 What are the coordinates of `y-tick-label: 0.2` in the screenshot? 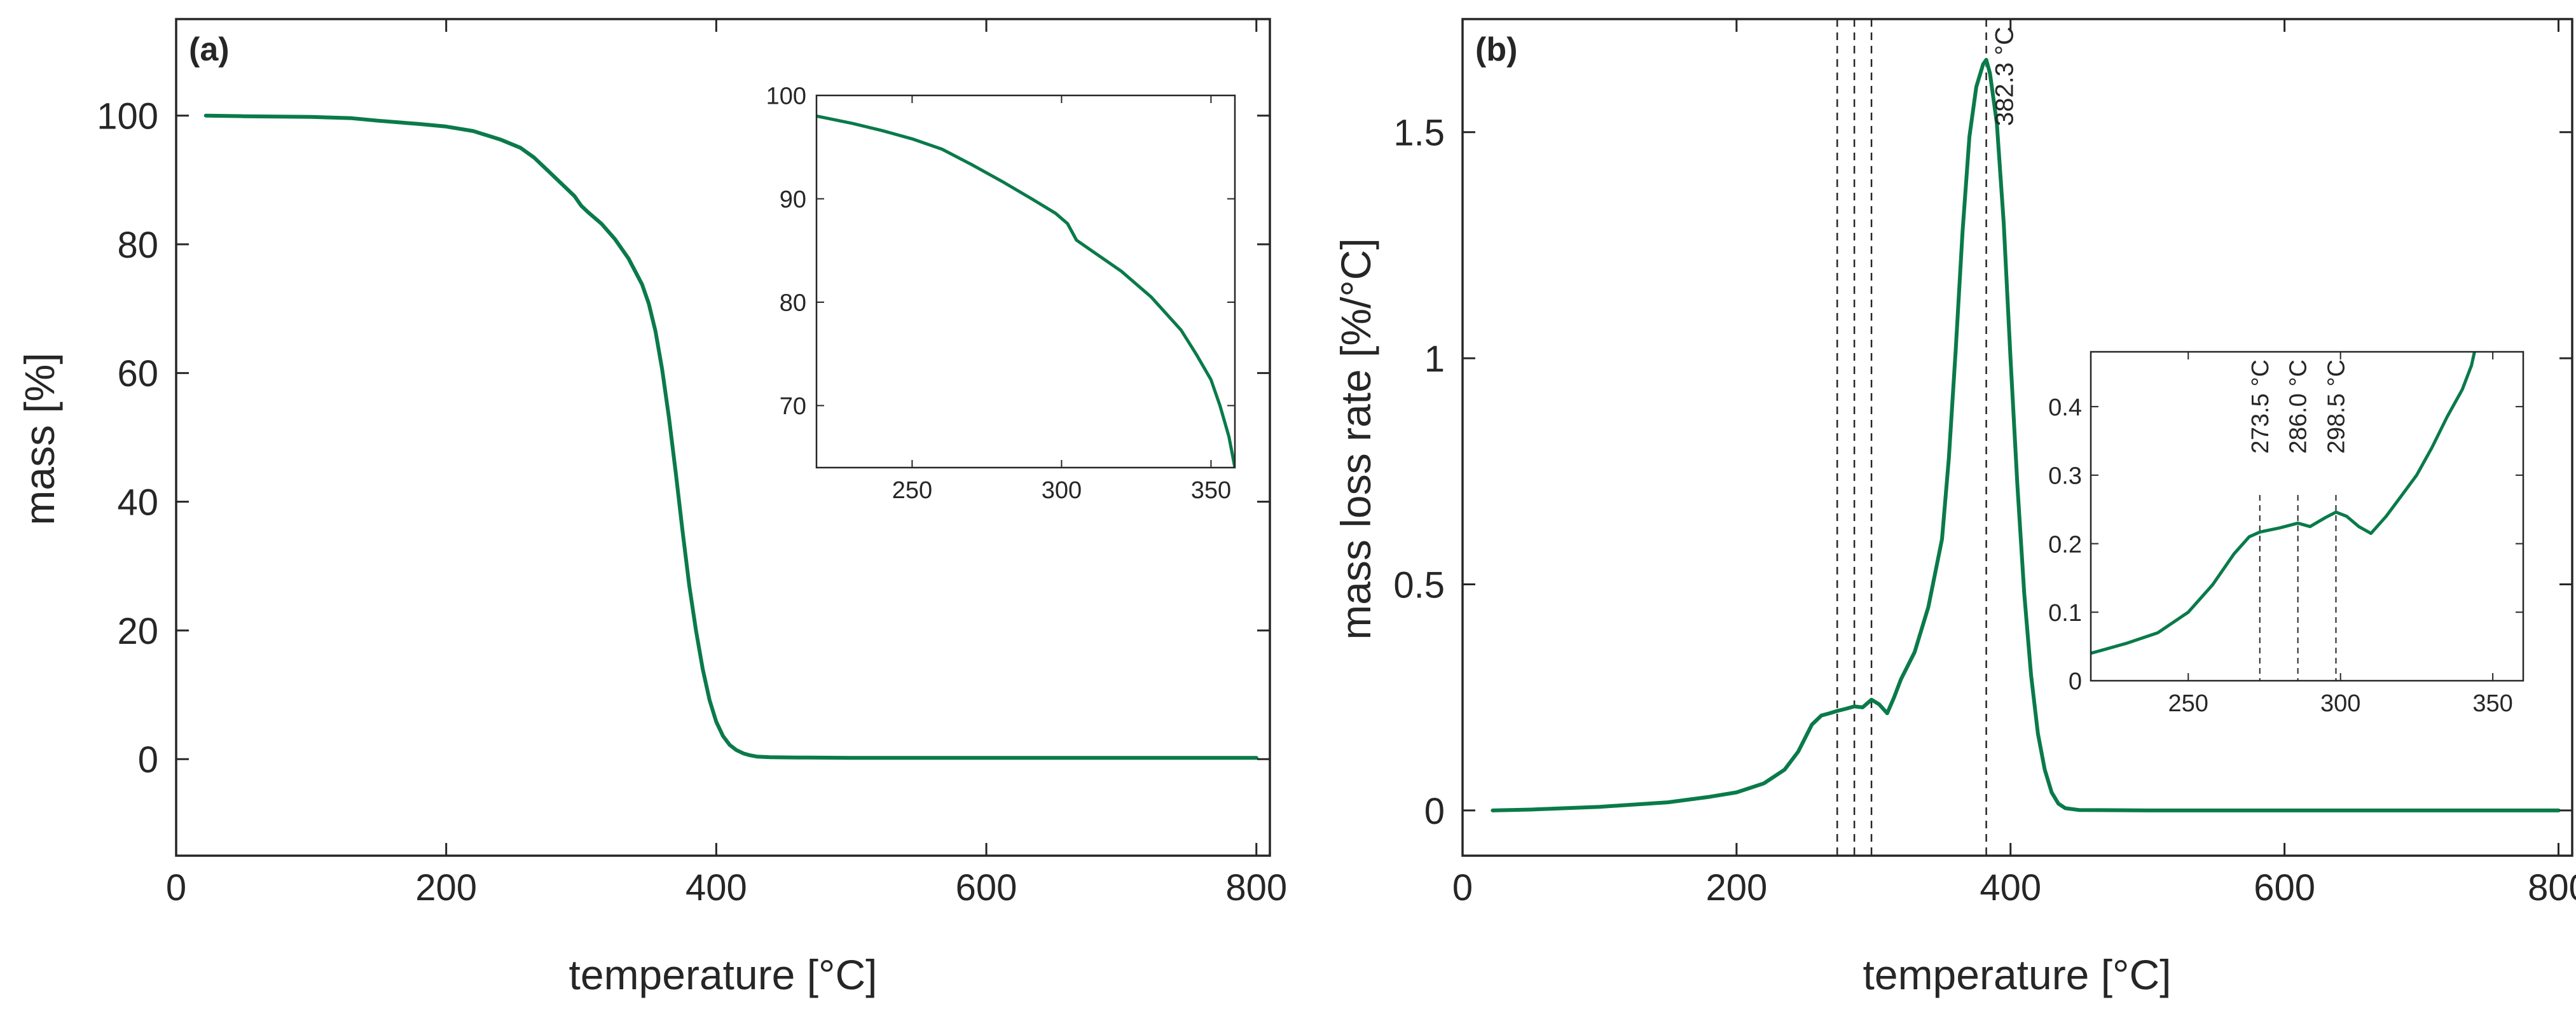 It's located at (2065, 544).